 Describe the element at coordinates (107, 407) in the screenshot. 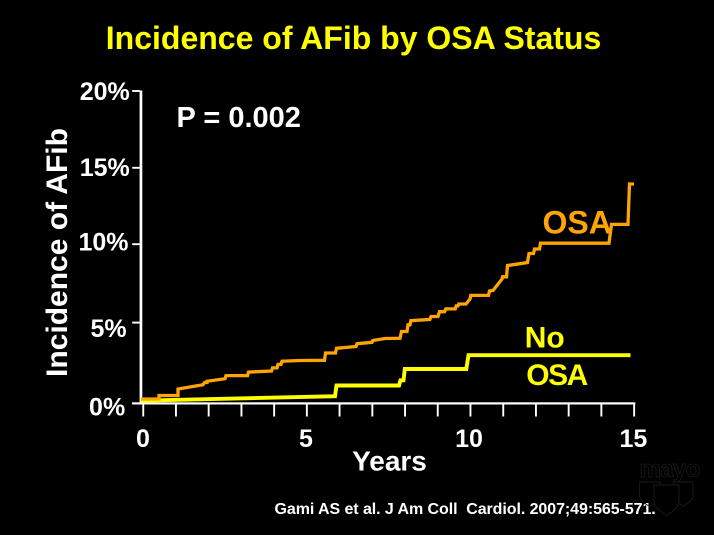

I see `svg-text: 0%` at that location.